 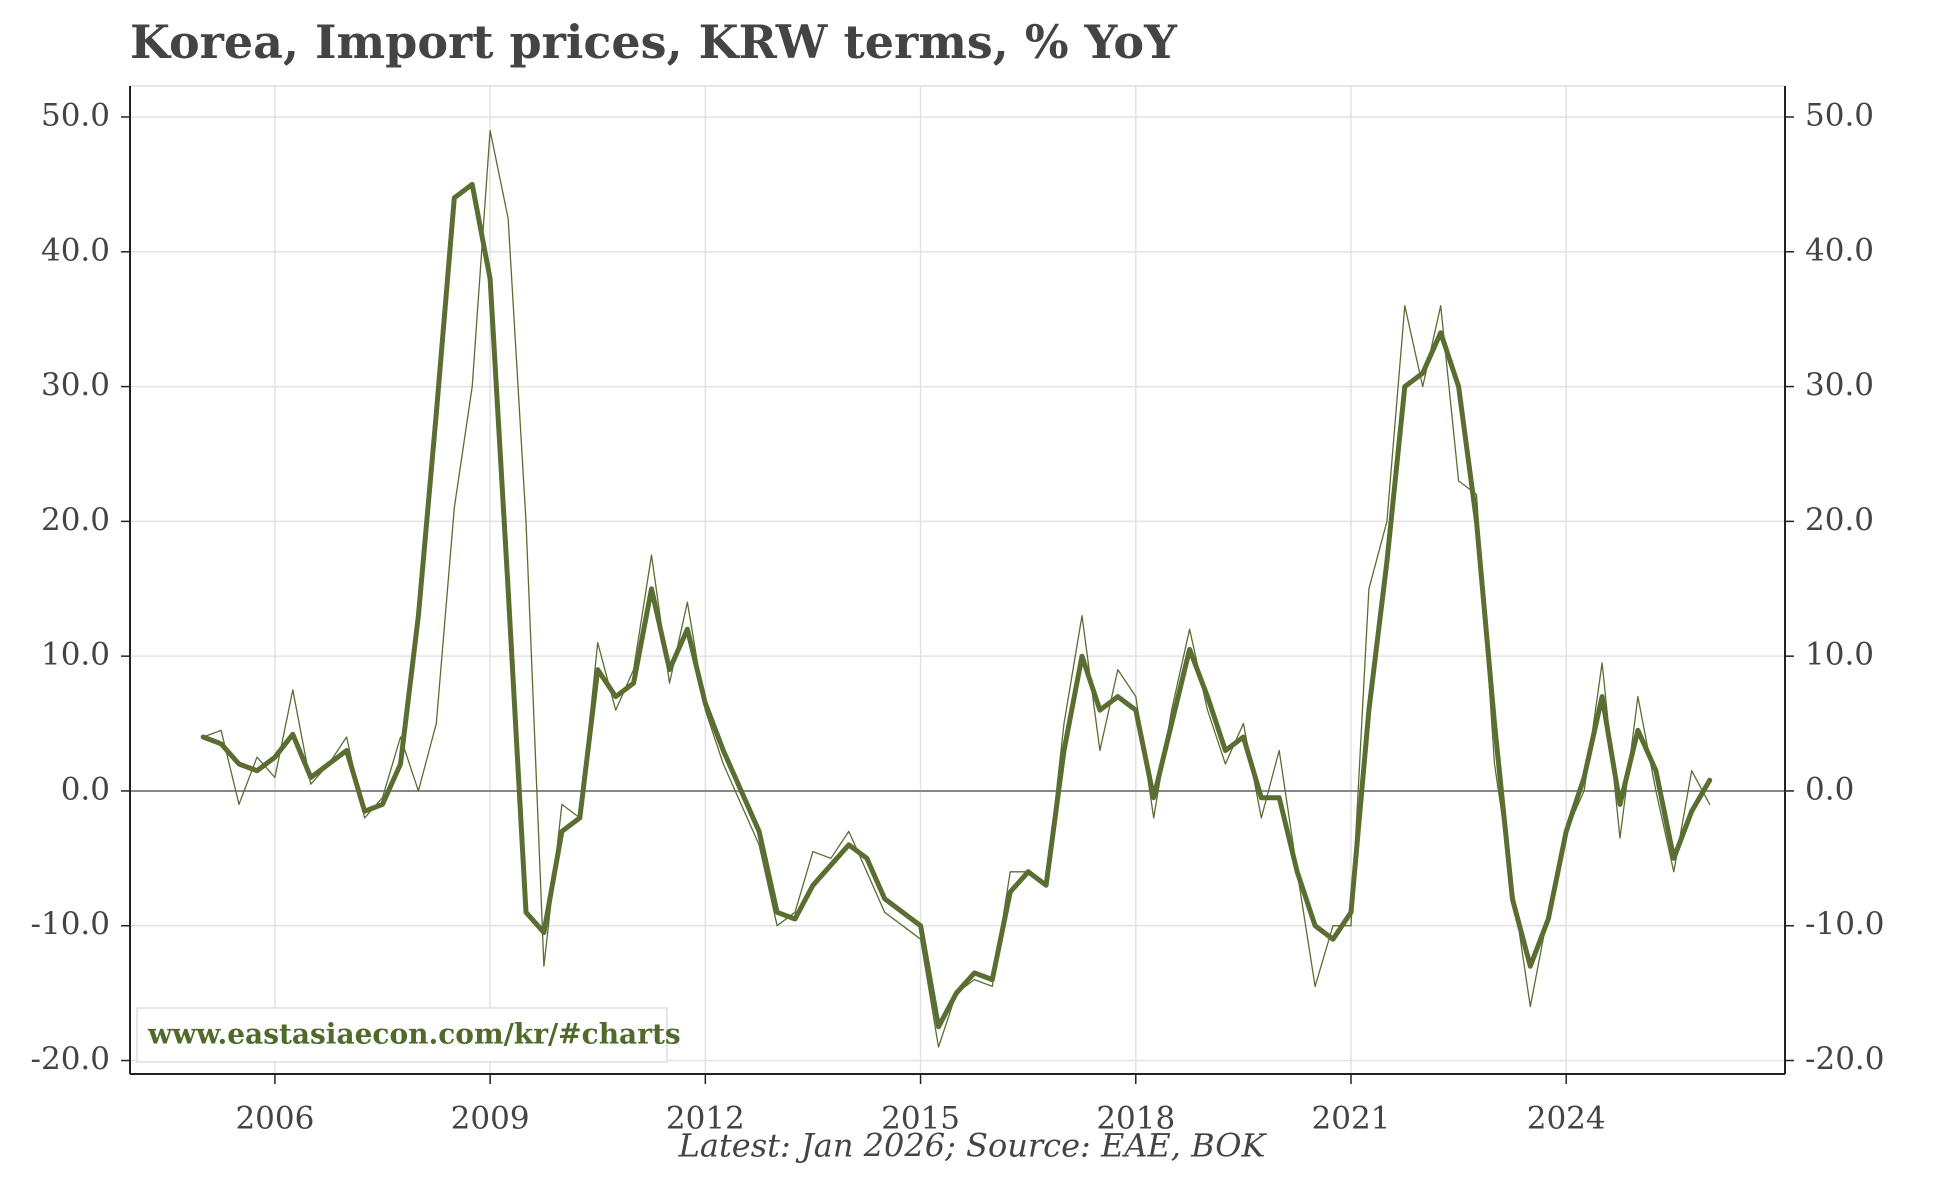 I want to click on chart-title: Korea, Import prices, KRW terms, % YoY, so click(x=654, y=42).